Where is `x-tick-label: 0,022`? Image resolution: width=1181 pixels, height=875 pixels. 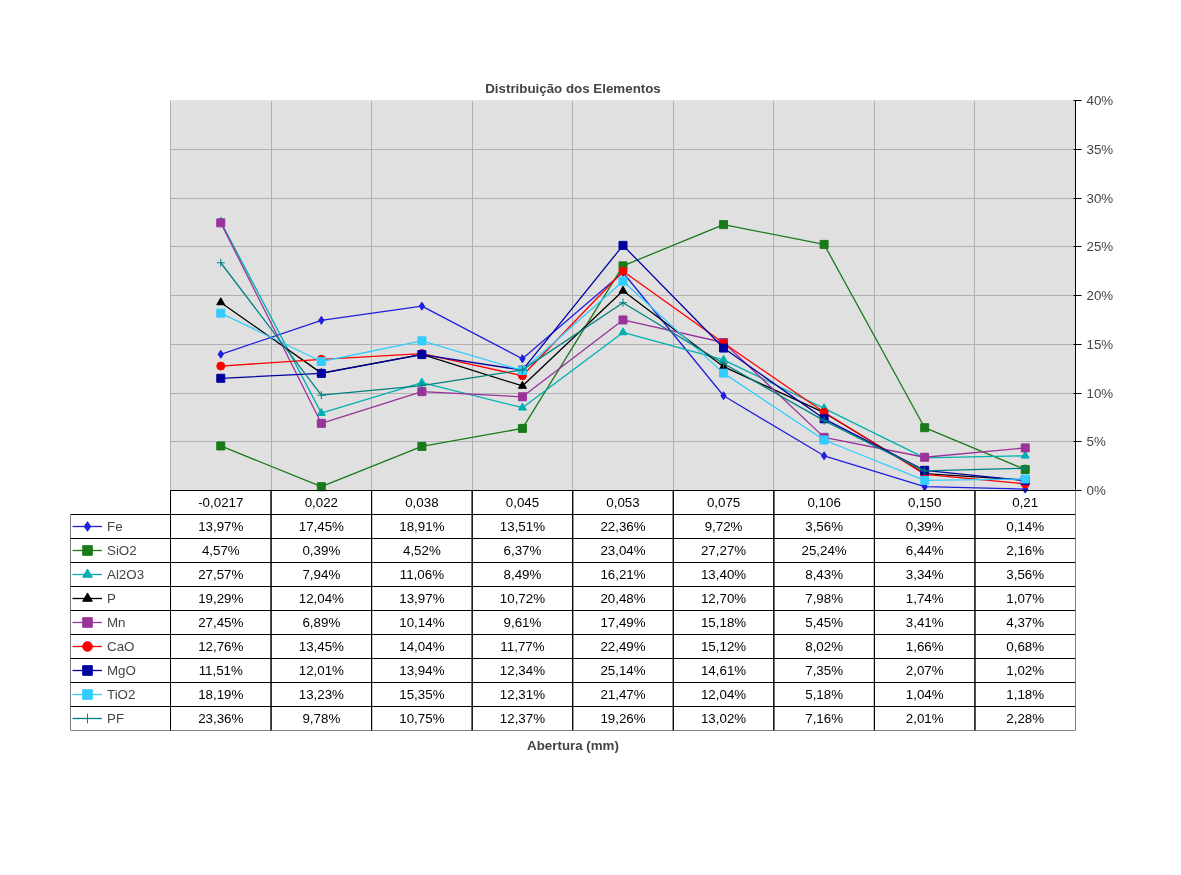 x-tick-label: 0,022 is located at coordinates (321, 502).